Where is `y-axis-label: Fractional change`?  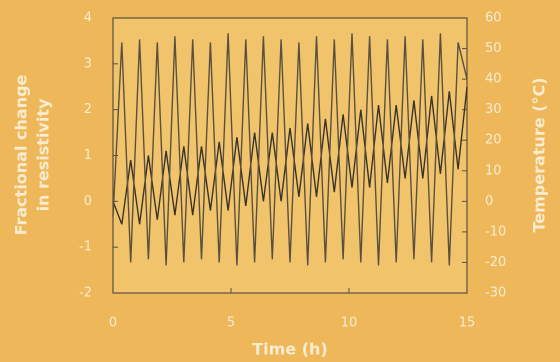 y-axis-label: Fractional change is located at coordinates (21, 154).